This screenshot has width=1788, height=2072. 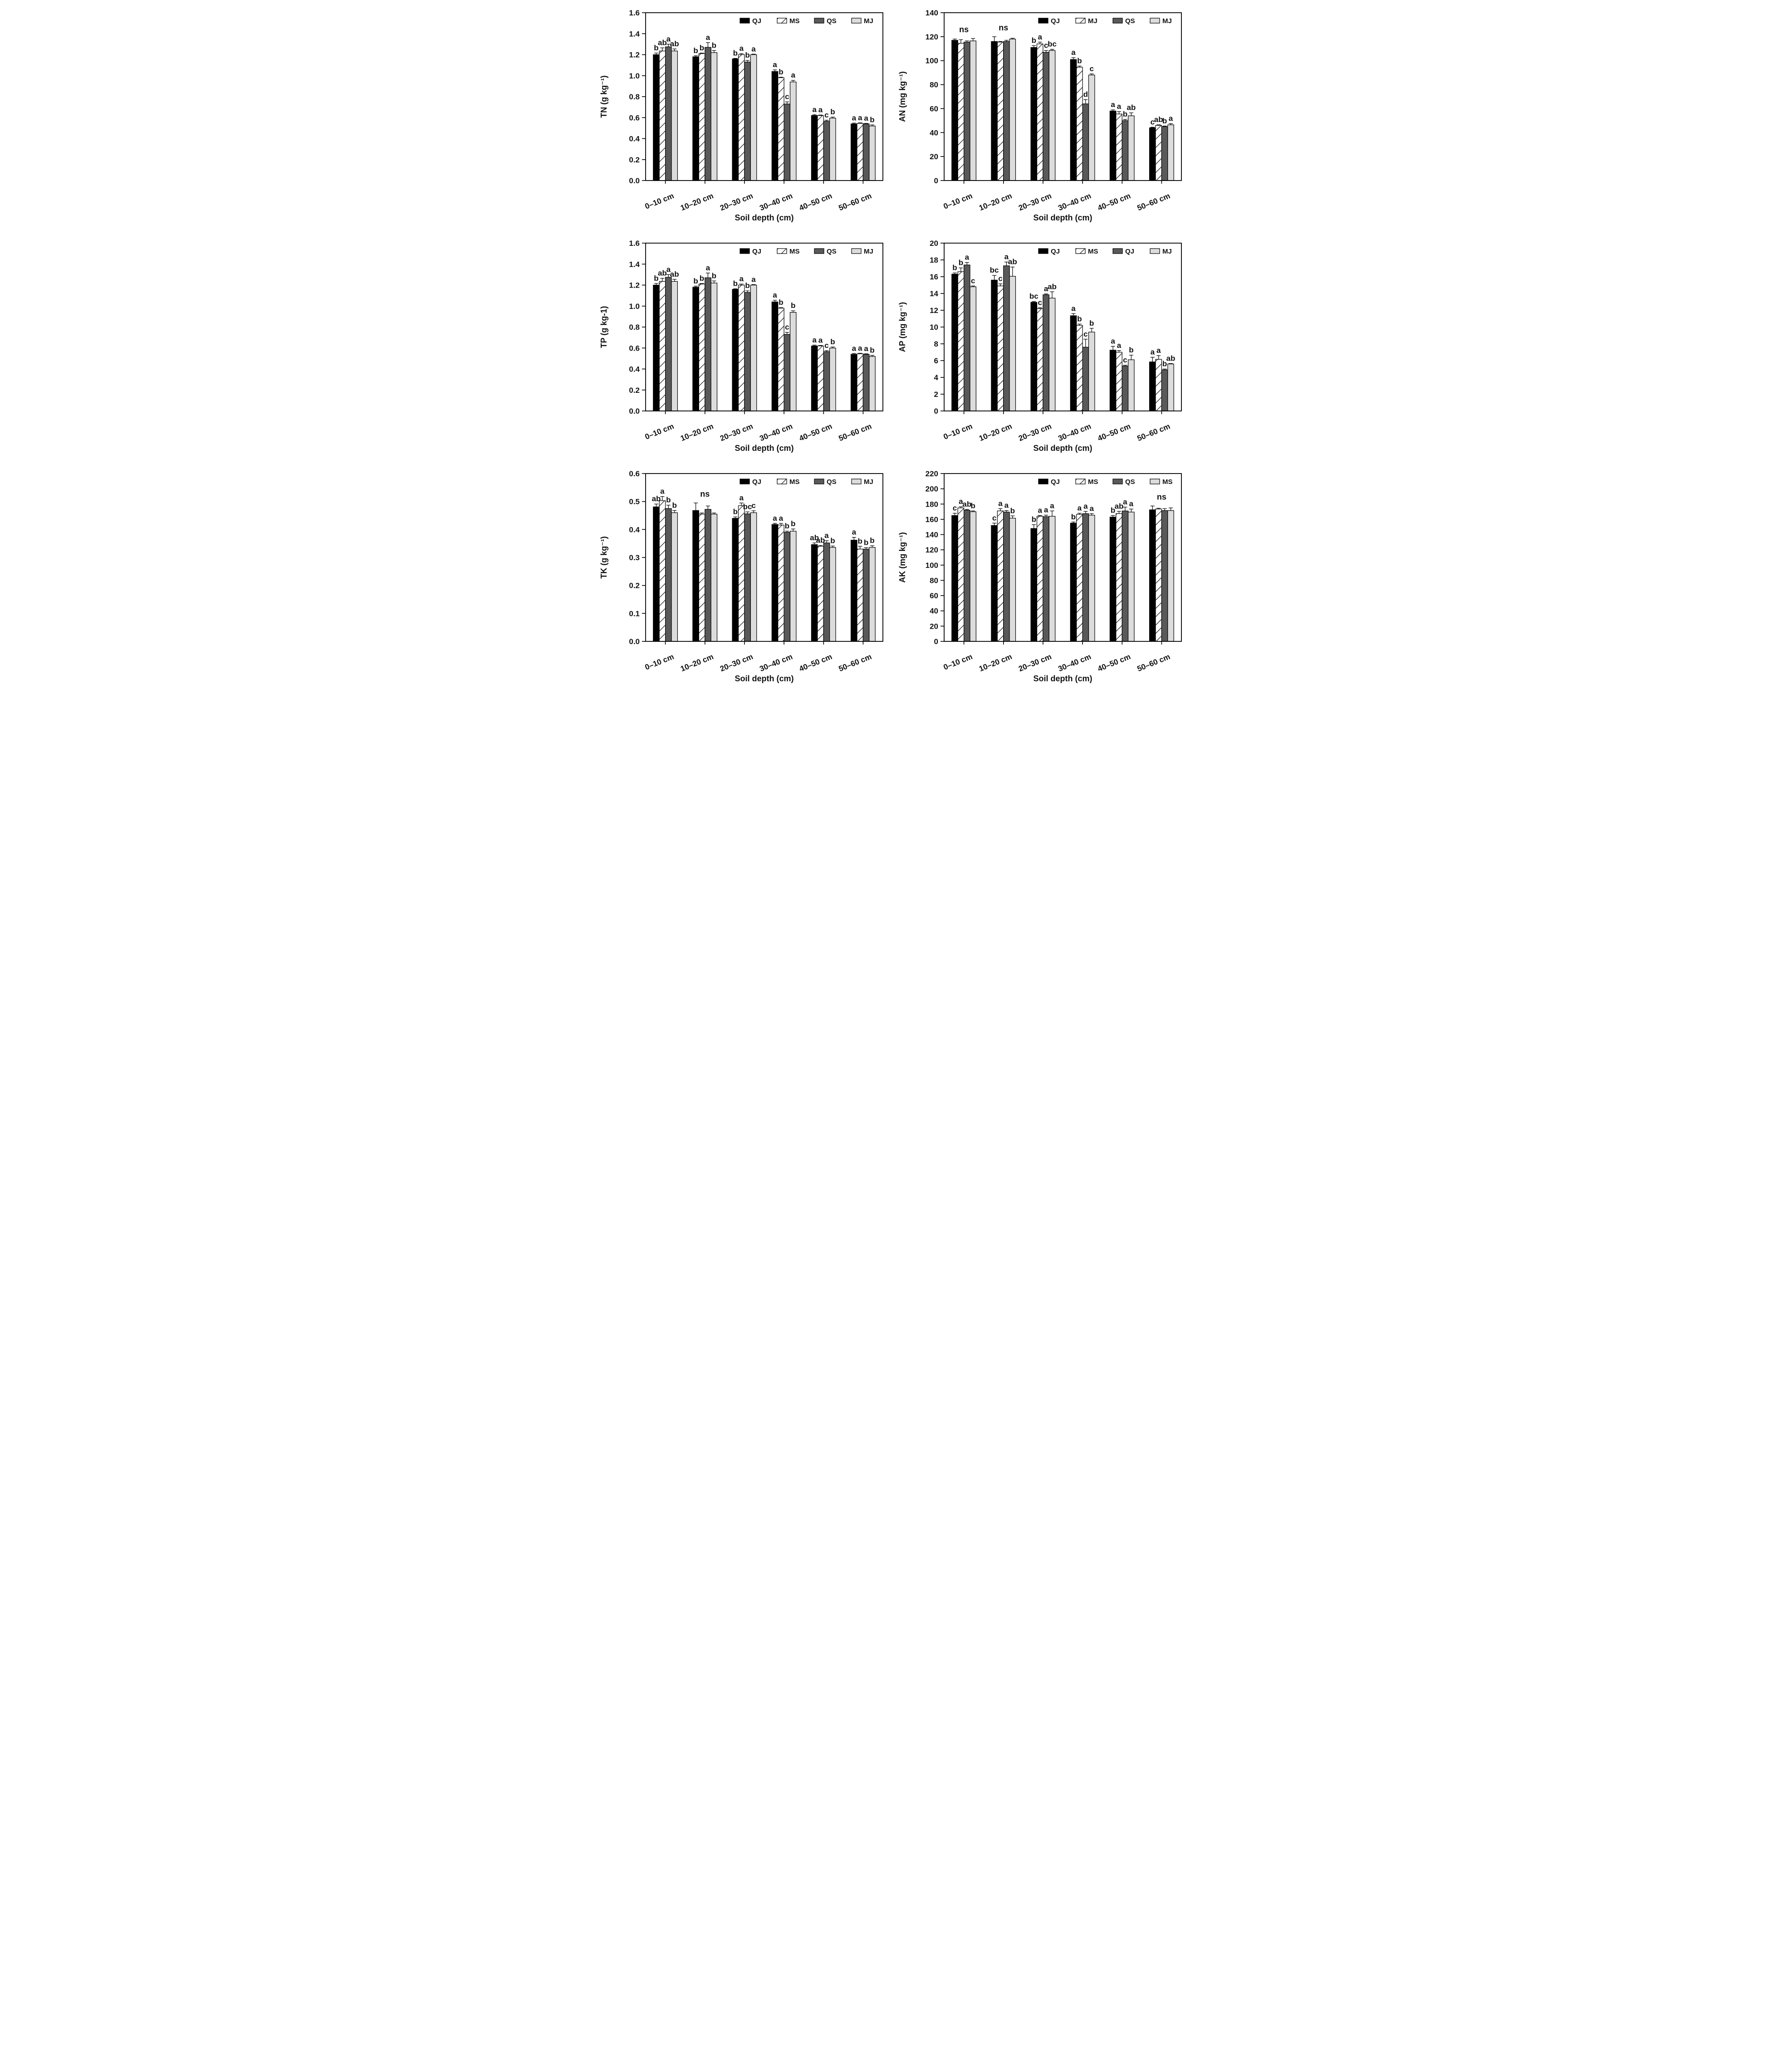 What do you see at coordinates (902, 327) in the screenshot?
I see `y-axis-title: AP (mg kg⁻¹)` at bounding box center [902, 327].